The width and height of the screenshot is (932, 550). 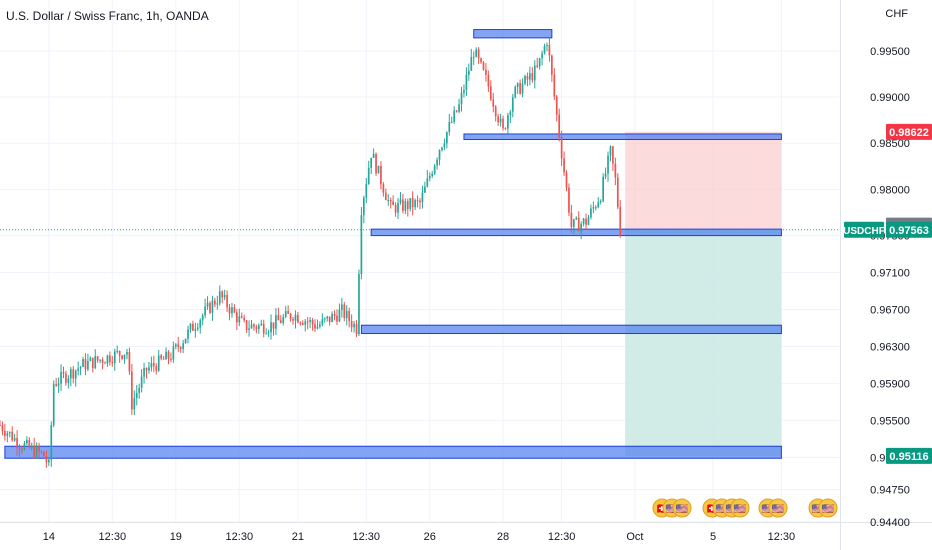 What do you see at coordinates (828, 509) in the screenshot?
I see `event-flag-icon: 🇺🇸` at bounding box center [828, 509].